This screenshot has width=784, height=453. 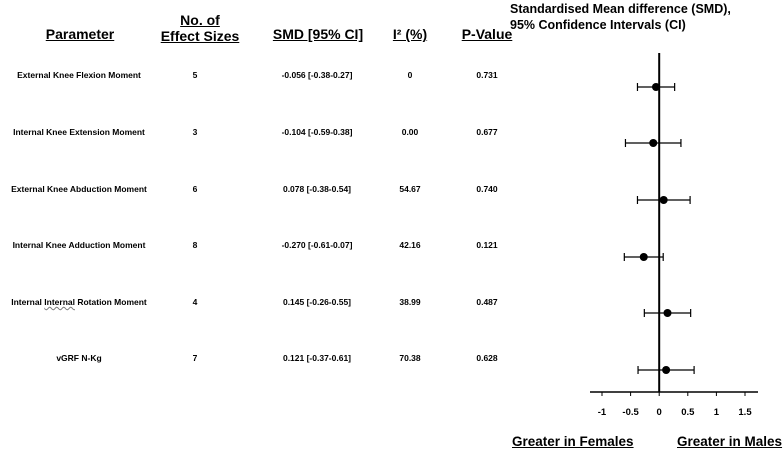 What do you see at coordinates (717, 412) in the screenshot?
I see `x-tick-label-4: 1` at bounding box center [717, 412].